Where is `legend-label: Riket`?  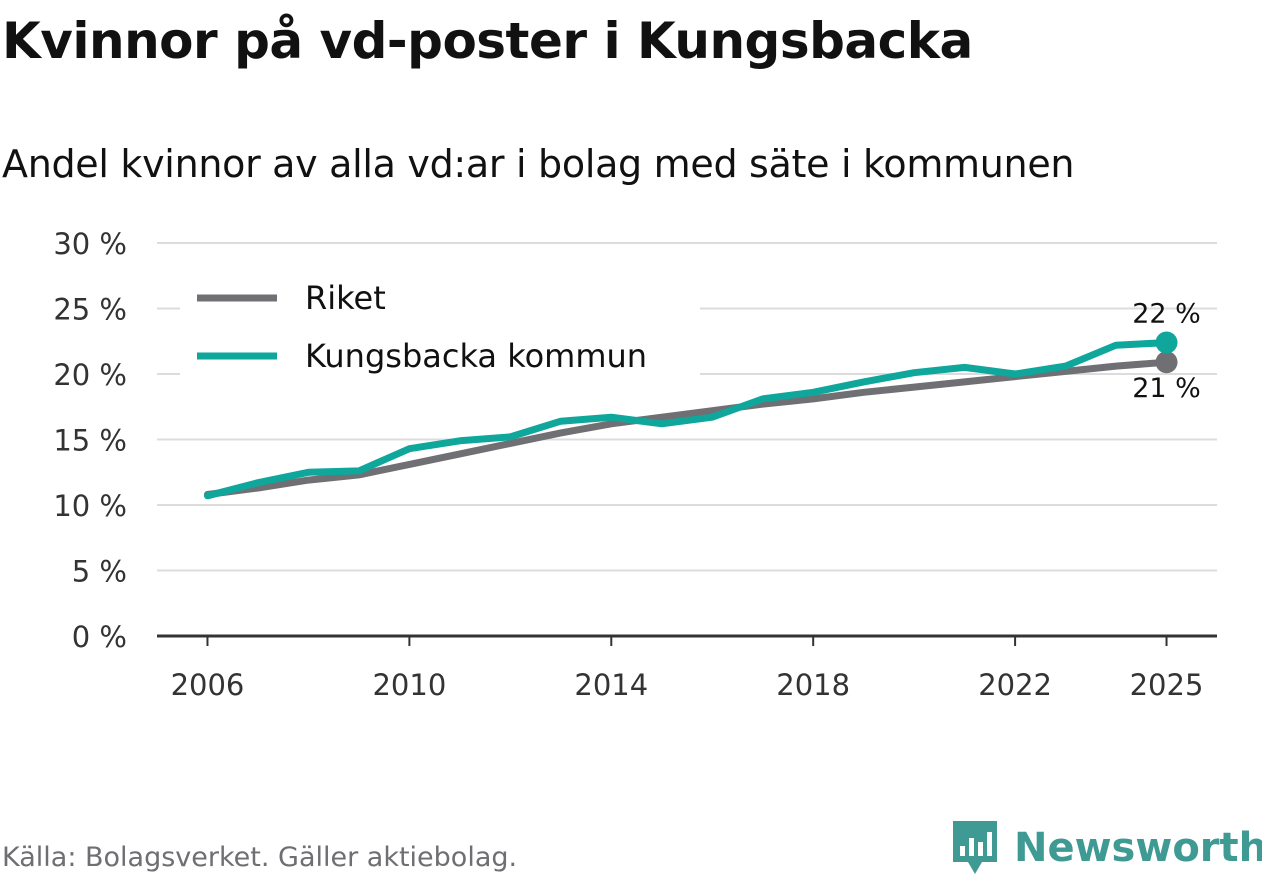 legend-label: Riket is located at coordinates (345, 298).